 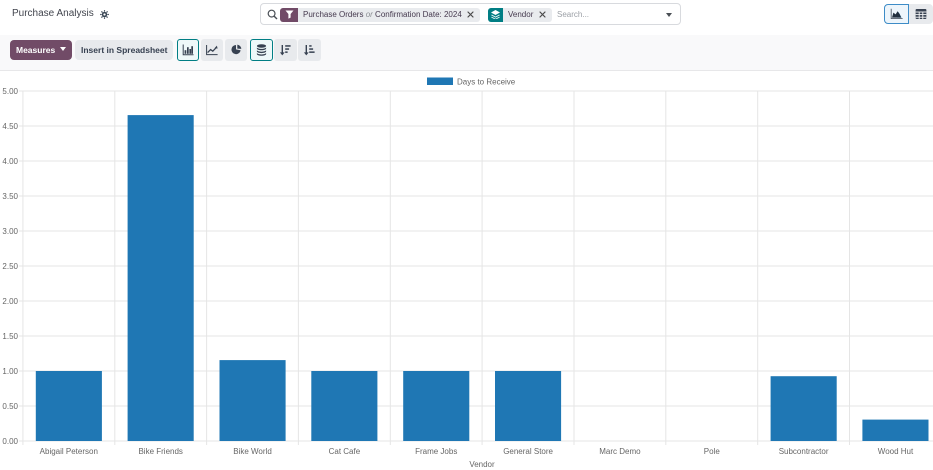 What do you see at coordinates (69, 451) in the screenshot?
I see `svg-text: Abigail Peterson` at bounding box center [69, 451].